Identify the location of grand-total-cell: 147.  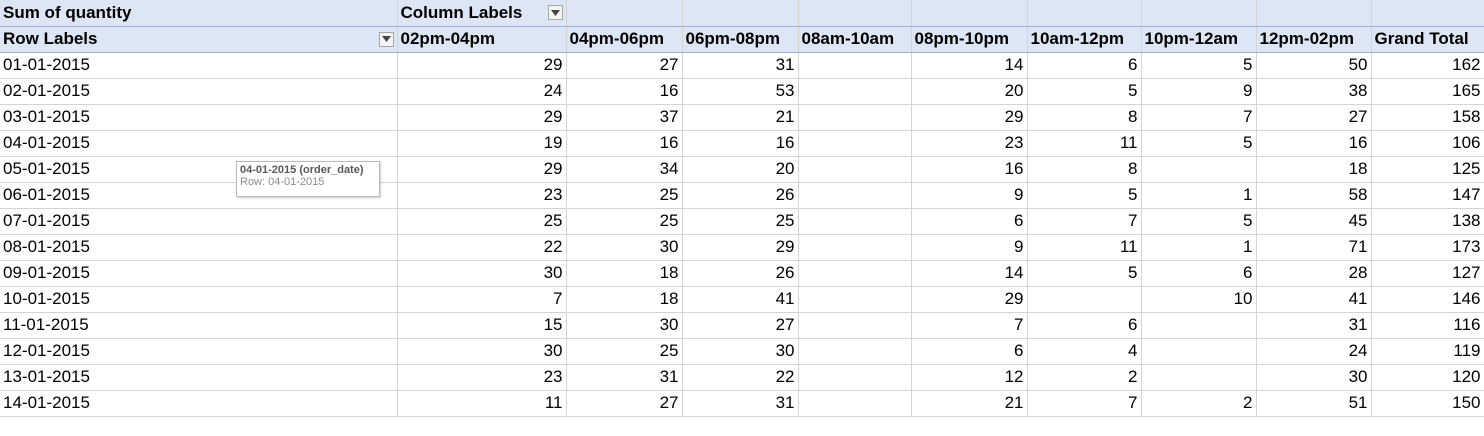
(1427, 195).